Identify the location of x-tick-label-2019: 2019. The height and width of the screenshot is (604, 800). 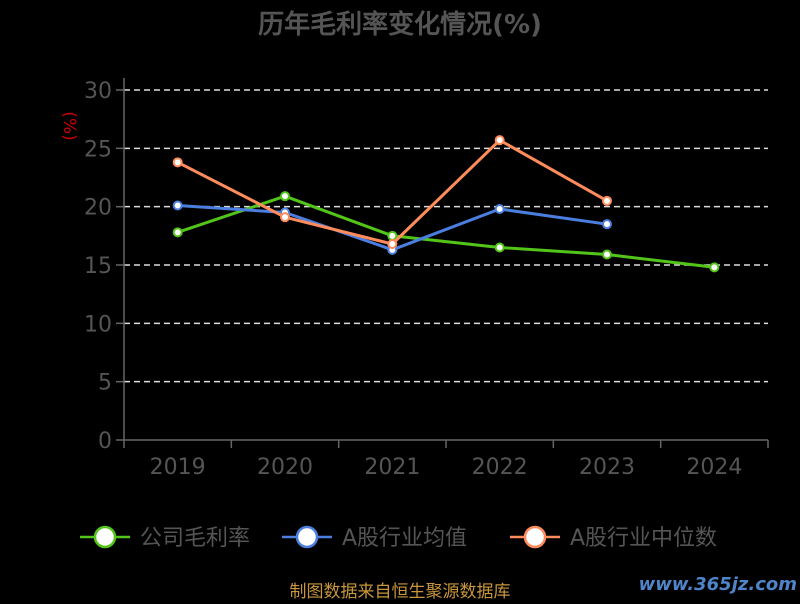
(178, 467).